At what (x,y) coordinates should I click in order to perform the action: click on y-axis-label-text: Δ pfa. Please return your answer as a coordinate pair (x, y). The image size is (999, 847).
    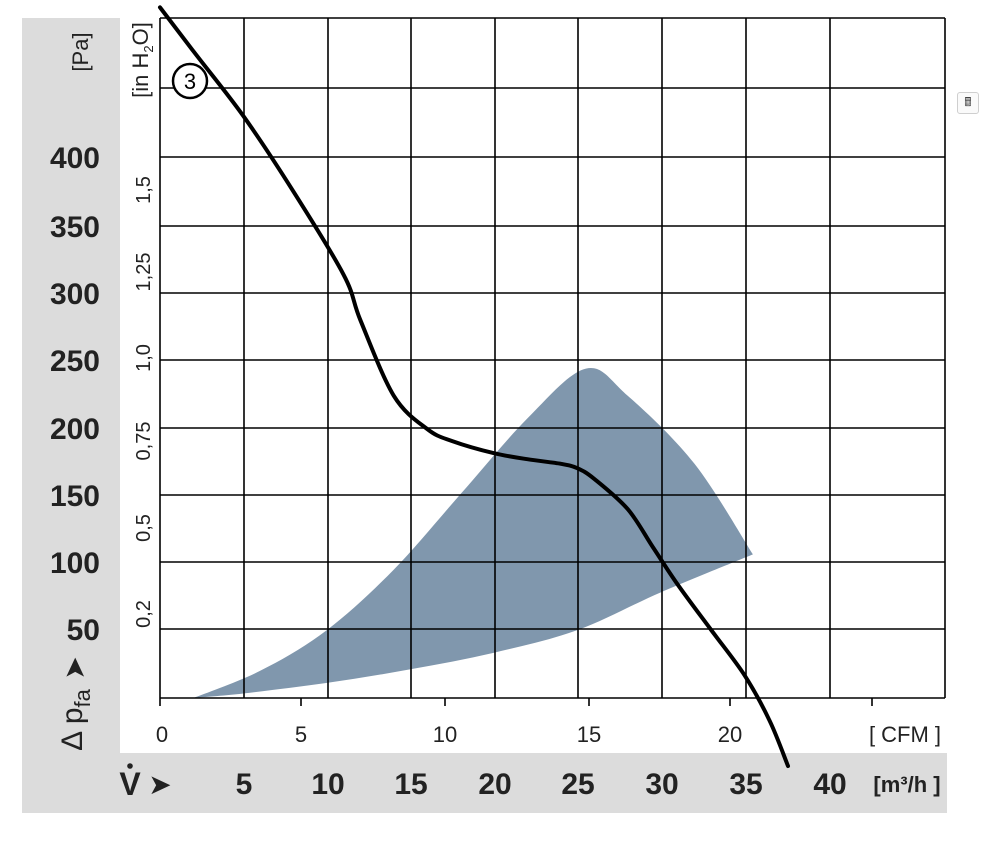
    Looking at the image, I should click on (75, 719).